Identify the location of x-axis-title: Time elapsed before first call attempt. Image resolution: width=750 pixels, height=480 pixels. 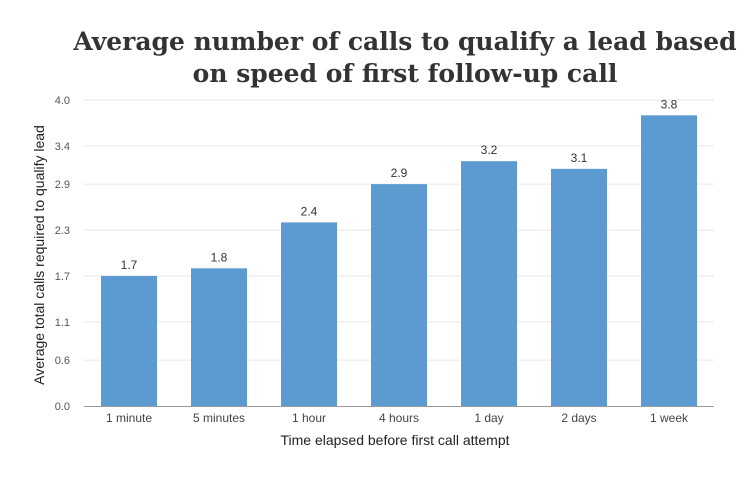
(394, 440).